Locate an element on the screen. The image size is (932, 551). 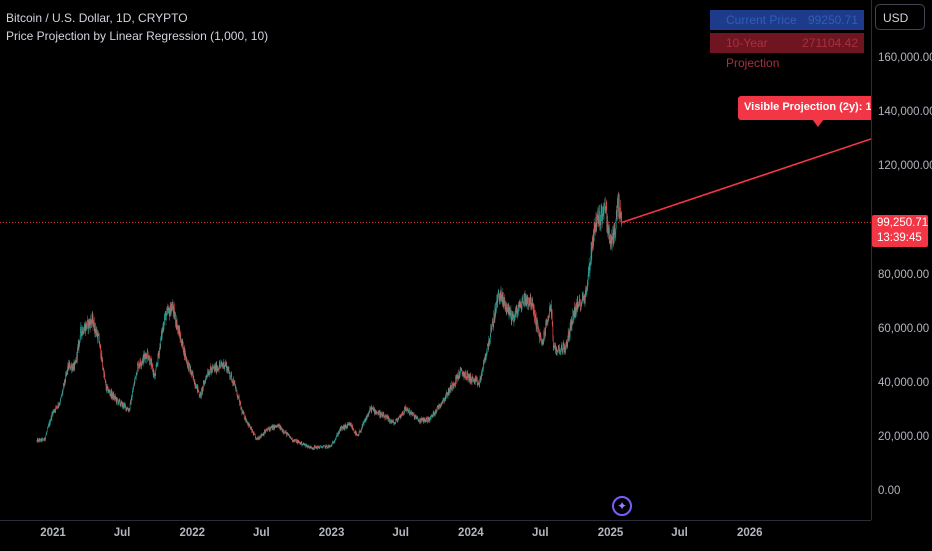
price-tick-label: 60,000.00 is located at coordinates (903, 329).